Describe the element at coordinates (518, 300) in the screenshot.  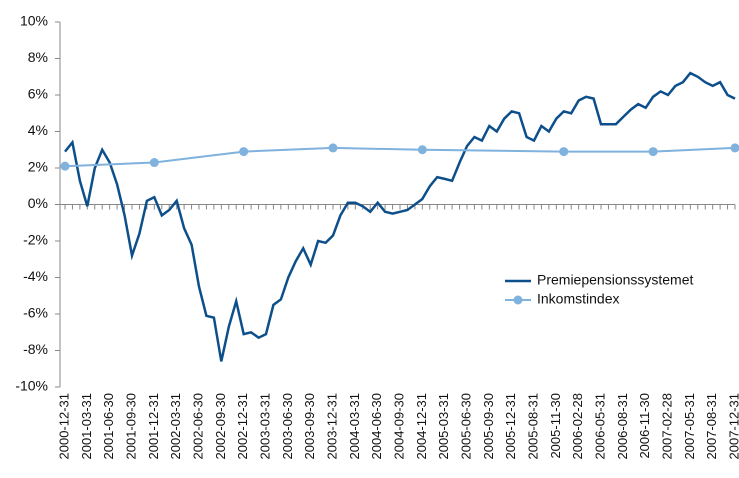
I see `legend-marker` at that location.